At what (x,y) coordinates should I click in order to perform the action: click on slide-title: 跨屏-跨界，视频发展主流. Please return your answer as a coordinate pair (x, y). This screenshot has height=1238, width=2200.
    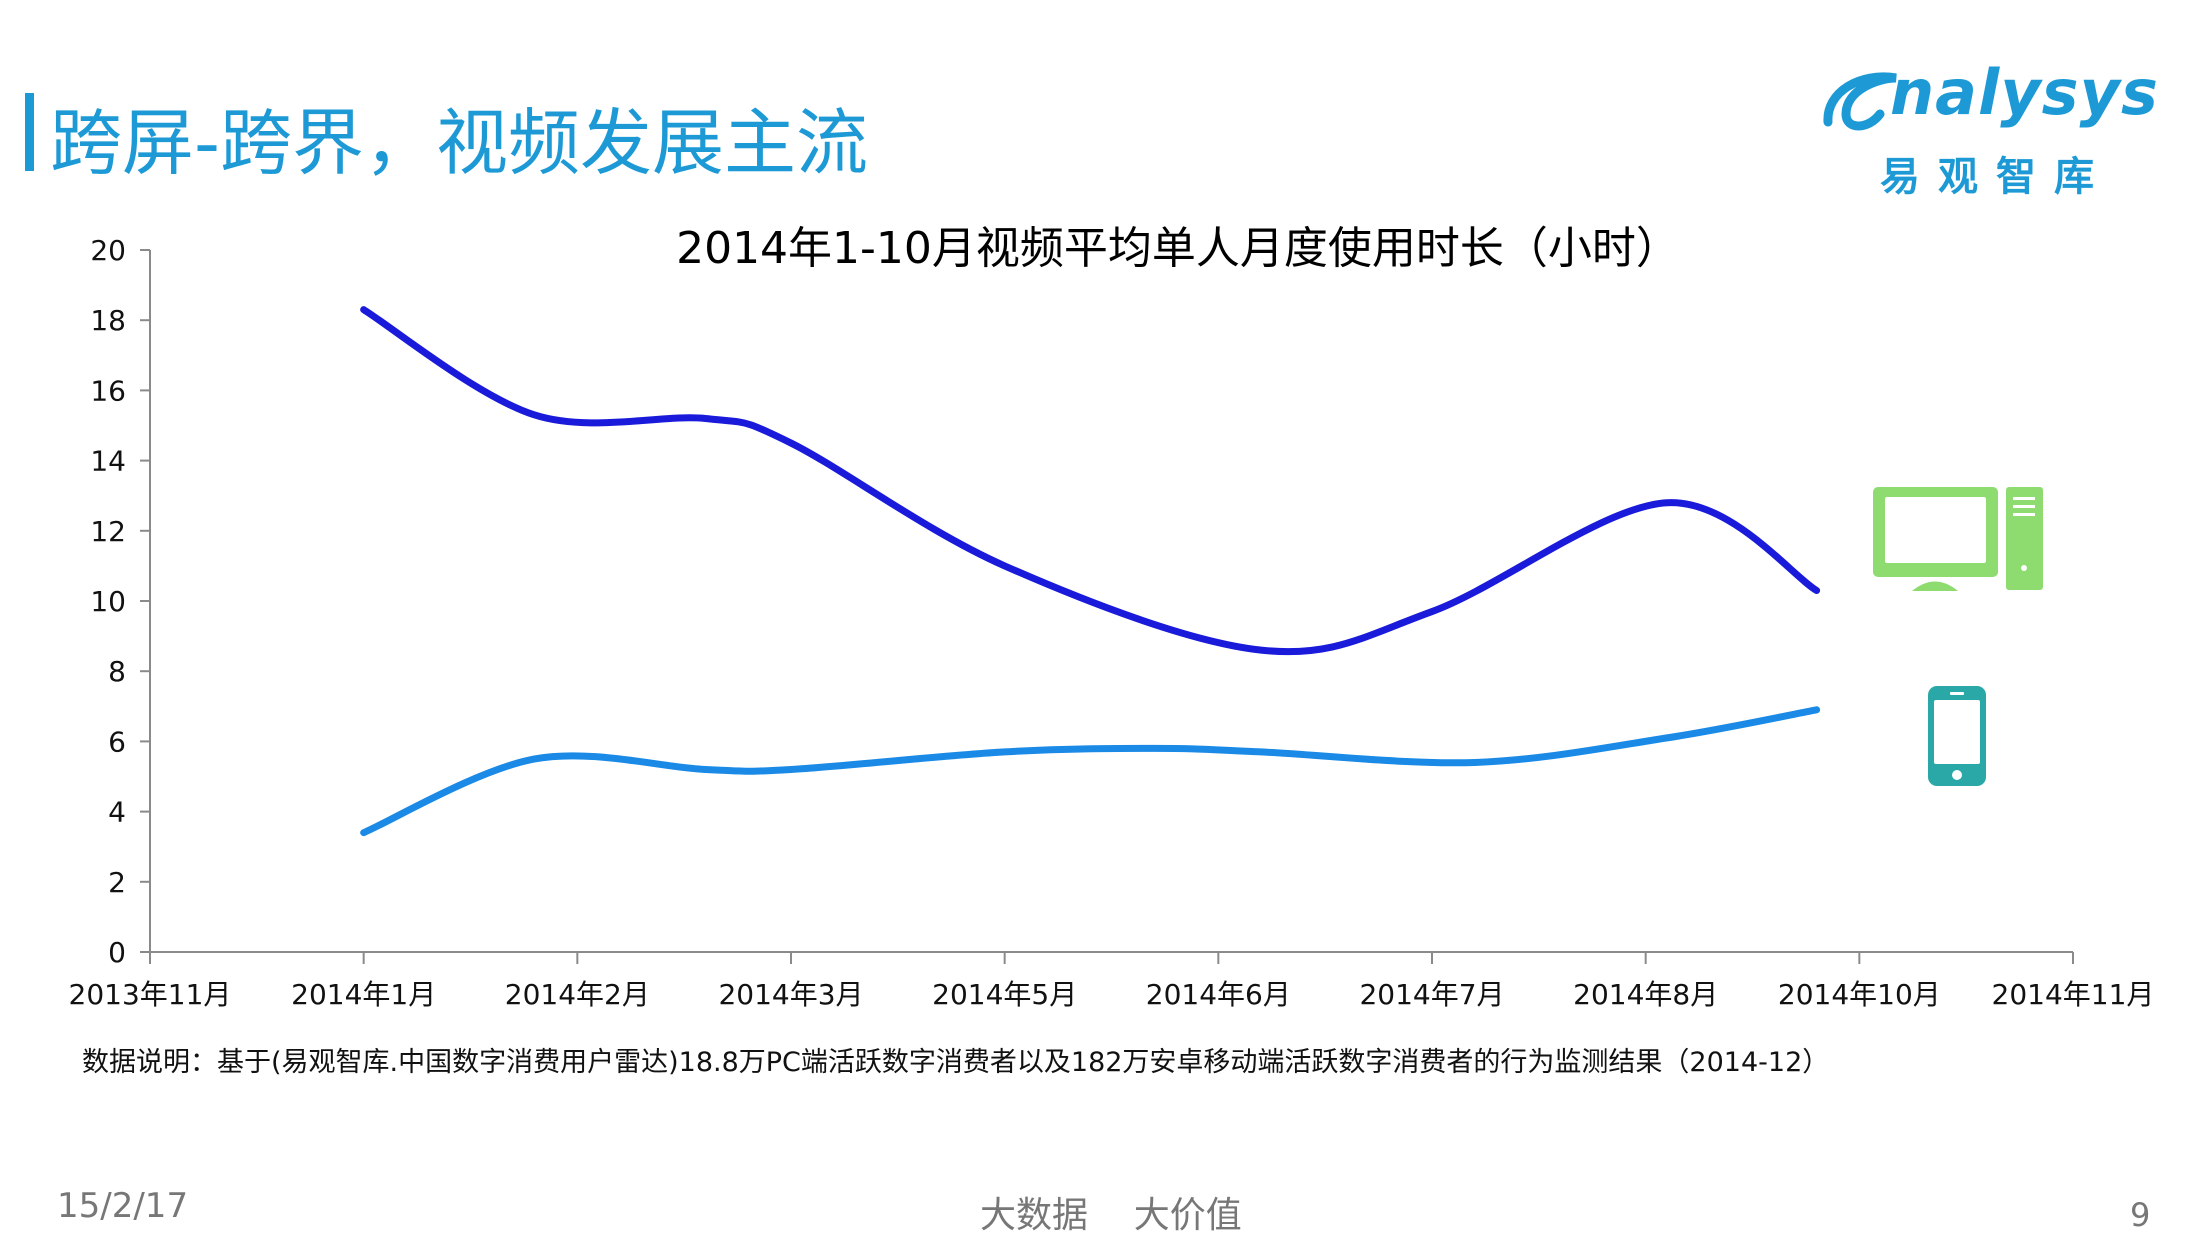
    Looking at the image, I should click on (459, 143).